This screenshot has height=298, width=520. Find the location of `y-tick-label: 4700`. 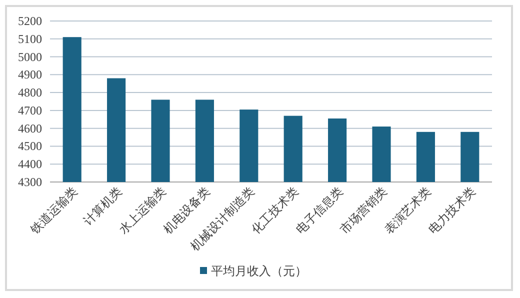

y-tick-label: 4700 is located at coordinates (30, 110).